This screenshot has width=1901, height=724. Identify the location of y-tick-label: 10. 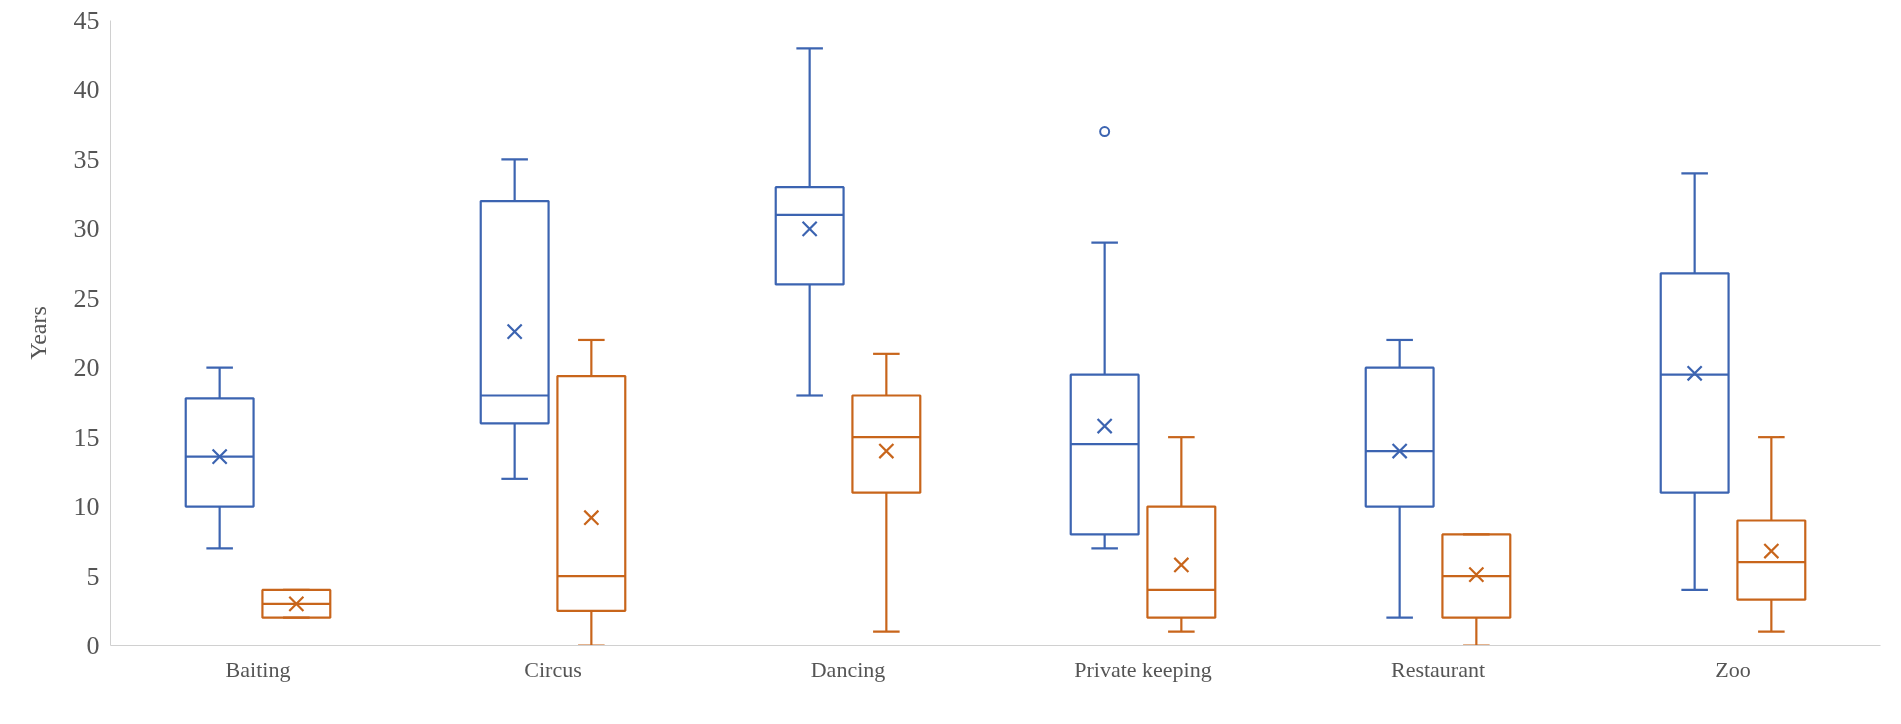
(86, 507).